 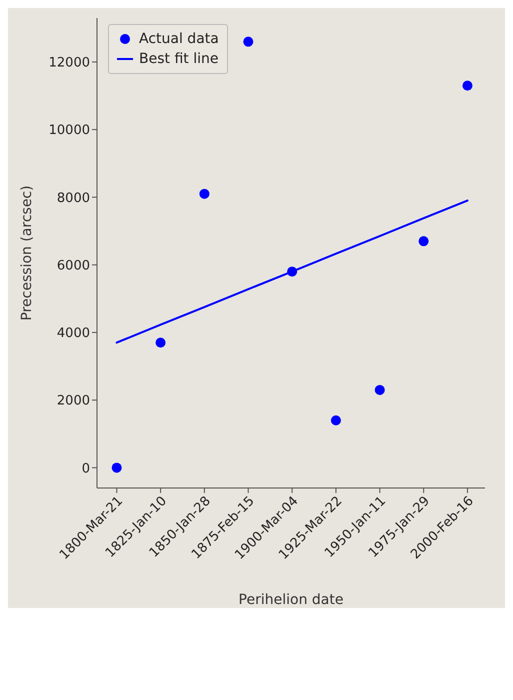 What do you see at coordinates (86, 468) in the screenshot?
I see `y-tick-label: 0` at bounding box center [86, 468].